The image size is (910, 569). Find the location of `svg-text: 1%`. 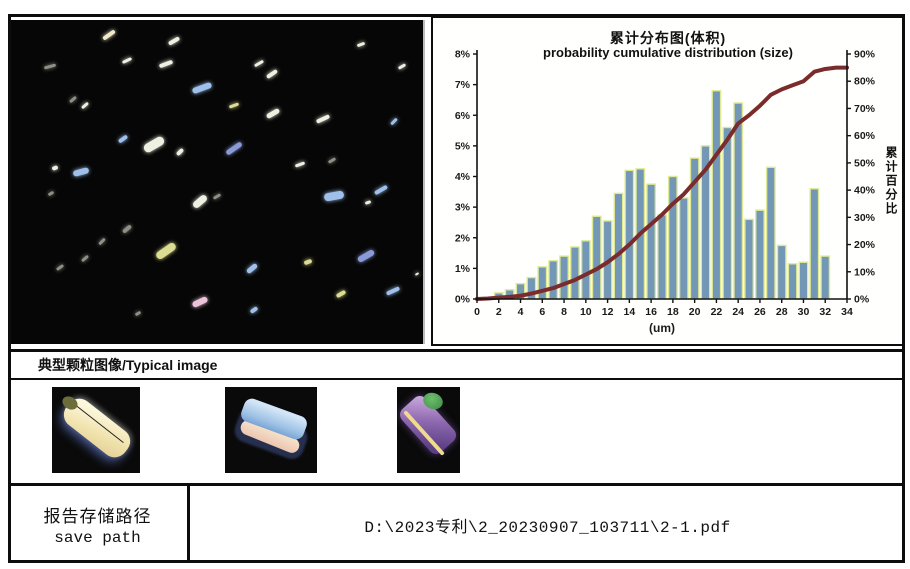

svg-text: 1% is located at coordinates (463, 269).